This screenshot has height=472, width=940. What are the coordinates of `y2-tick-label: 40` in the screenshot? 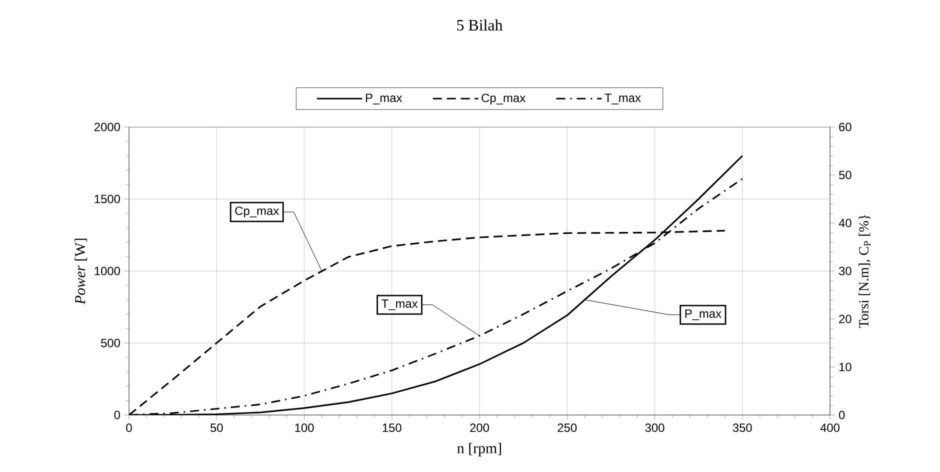 It's located at (845, 223).